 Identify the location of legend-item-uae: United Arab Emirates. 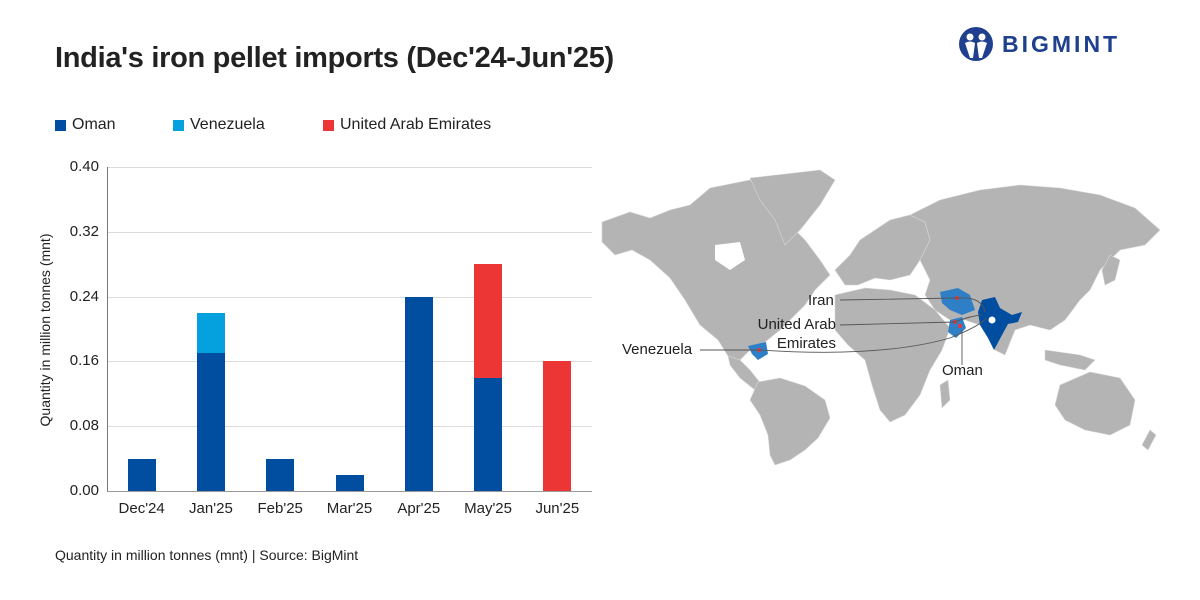
(407, 125).